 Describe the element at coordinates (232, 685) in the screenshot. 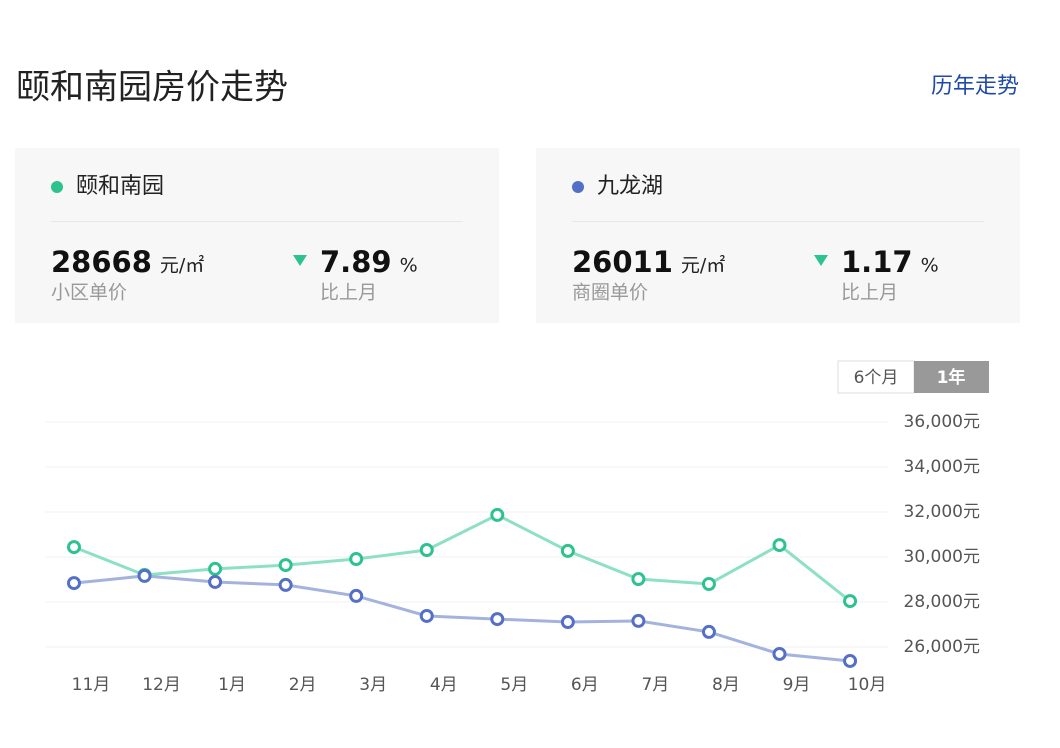

I see `x-tick-label: 1月` at that location.